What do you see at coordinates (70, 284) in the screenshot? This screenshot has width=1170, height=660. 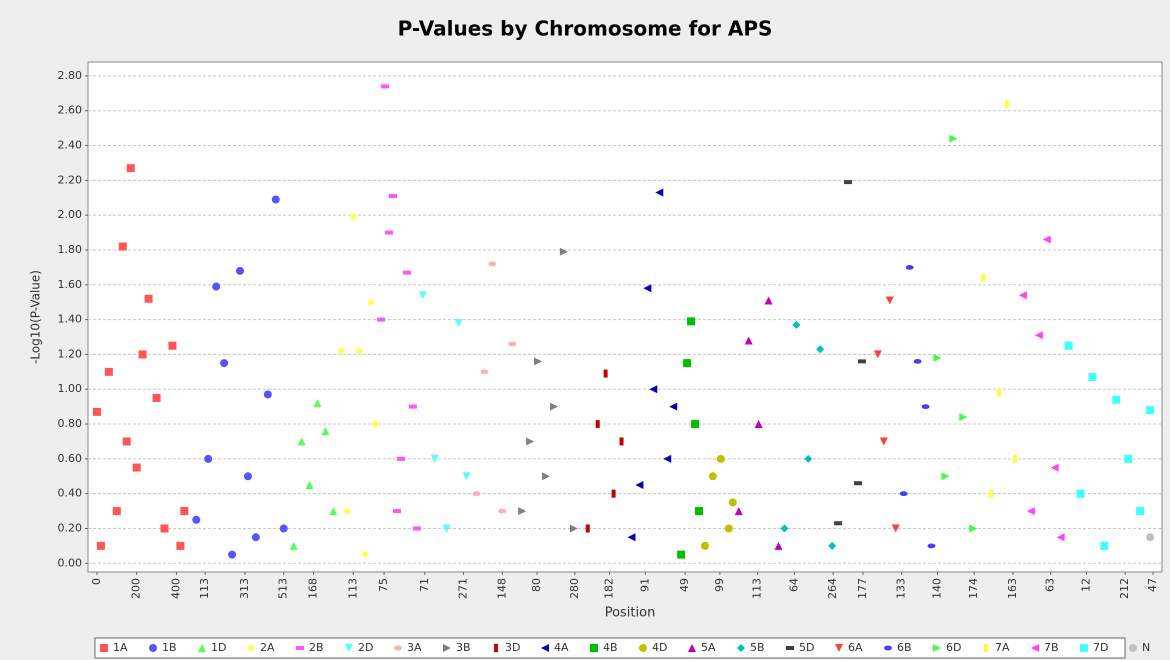 I see `y-tick-label: 1.60` at bounding box center [70, 284].